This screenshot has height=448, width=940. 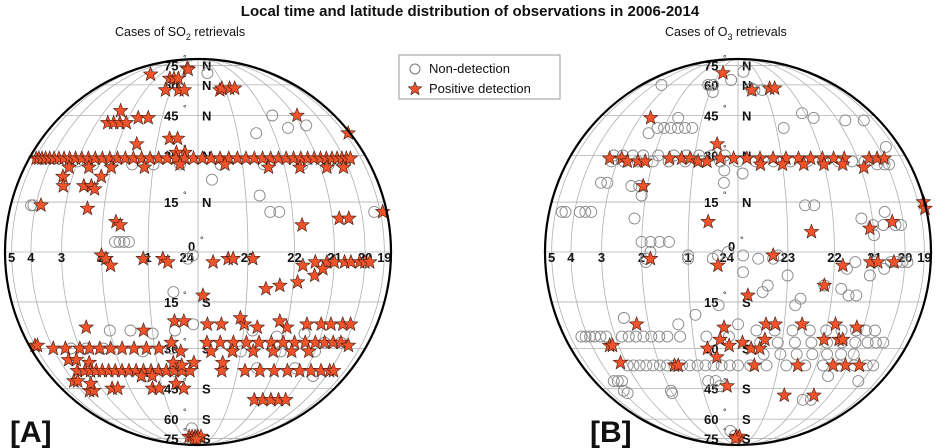 I want to click on latitude-tick-label: 15, so click(x=711, y=302).